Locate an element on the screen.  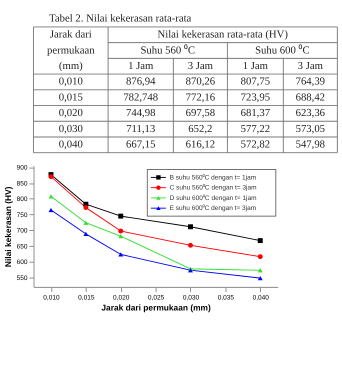
text: 870,26 is located at coordinates (201, 82).